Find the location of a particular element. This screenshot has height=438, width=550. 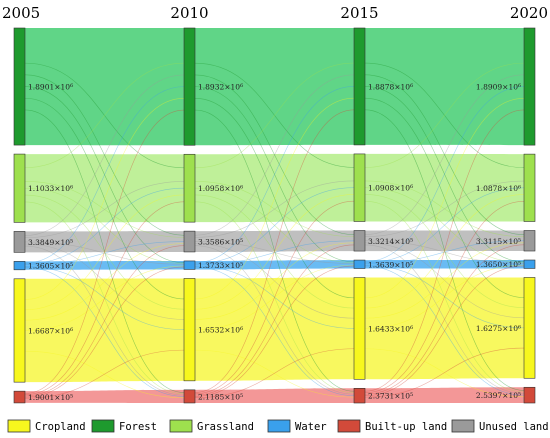

legend-swatch-grassland is located at coordinates (181, 426).